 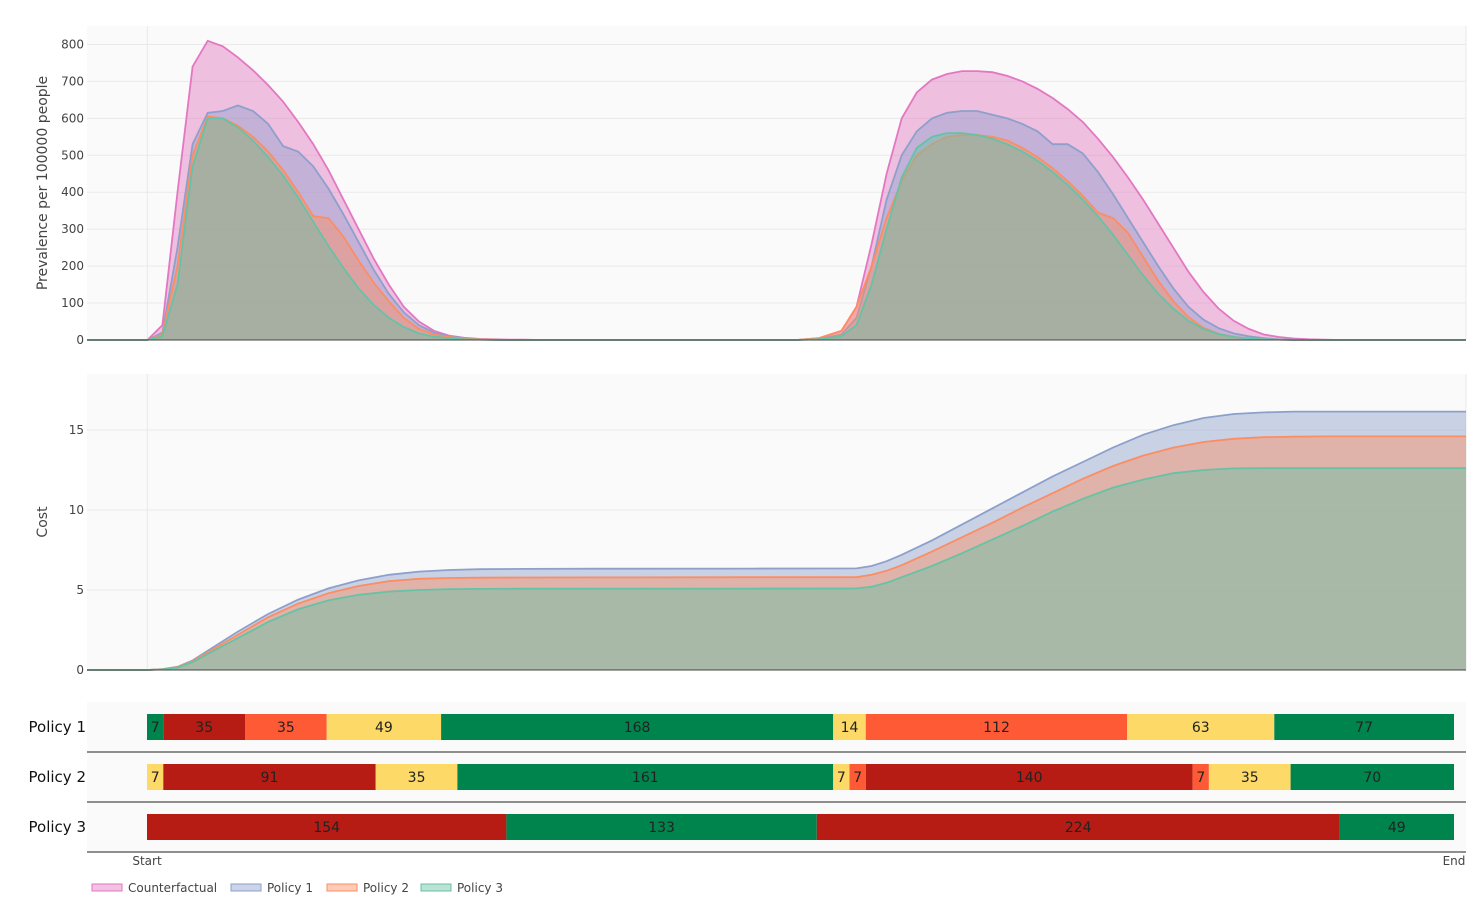 I want to click on timeline-segment-label: 224, so click(x=1078, y=828).